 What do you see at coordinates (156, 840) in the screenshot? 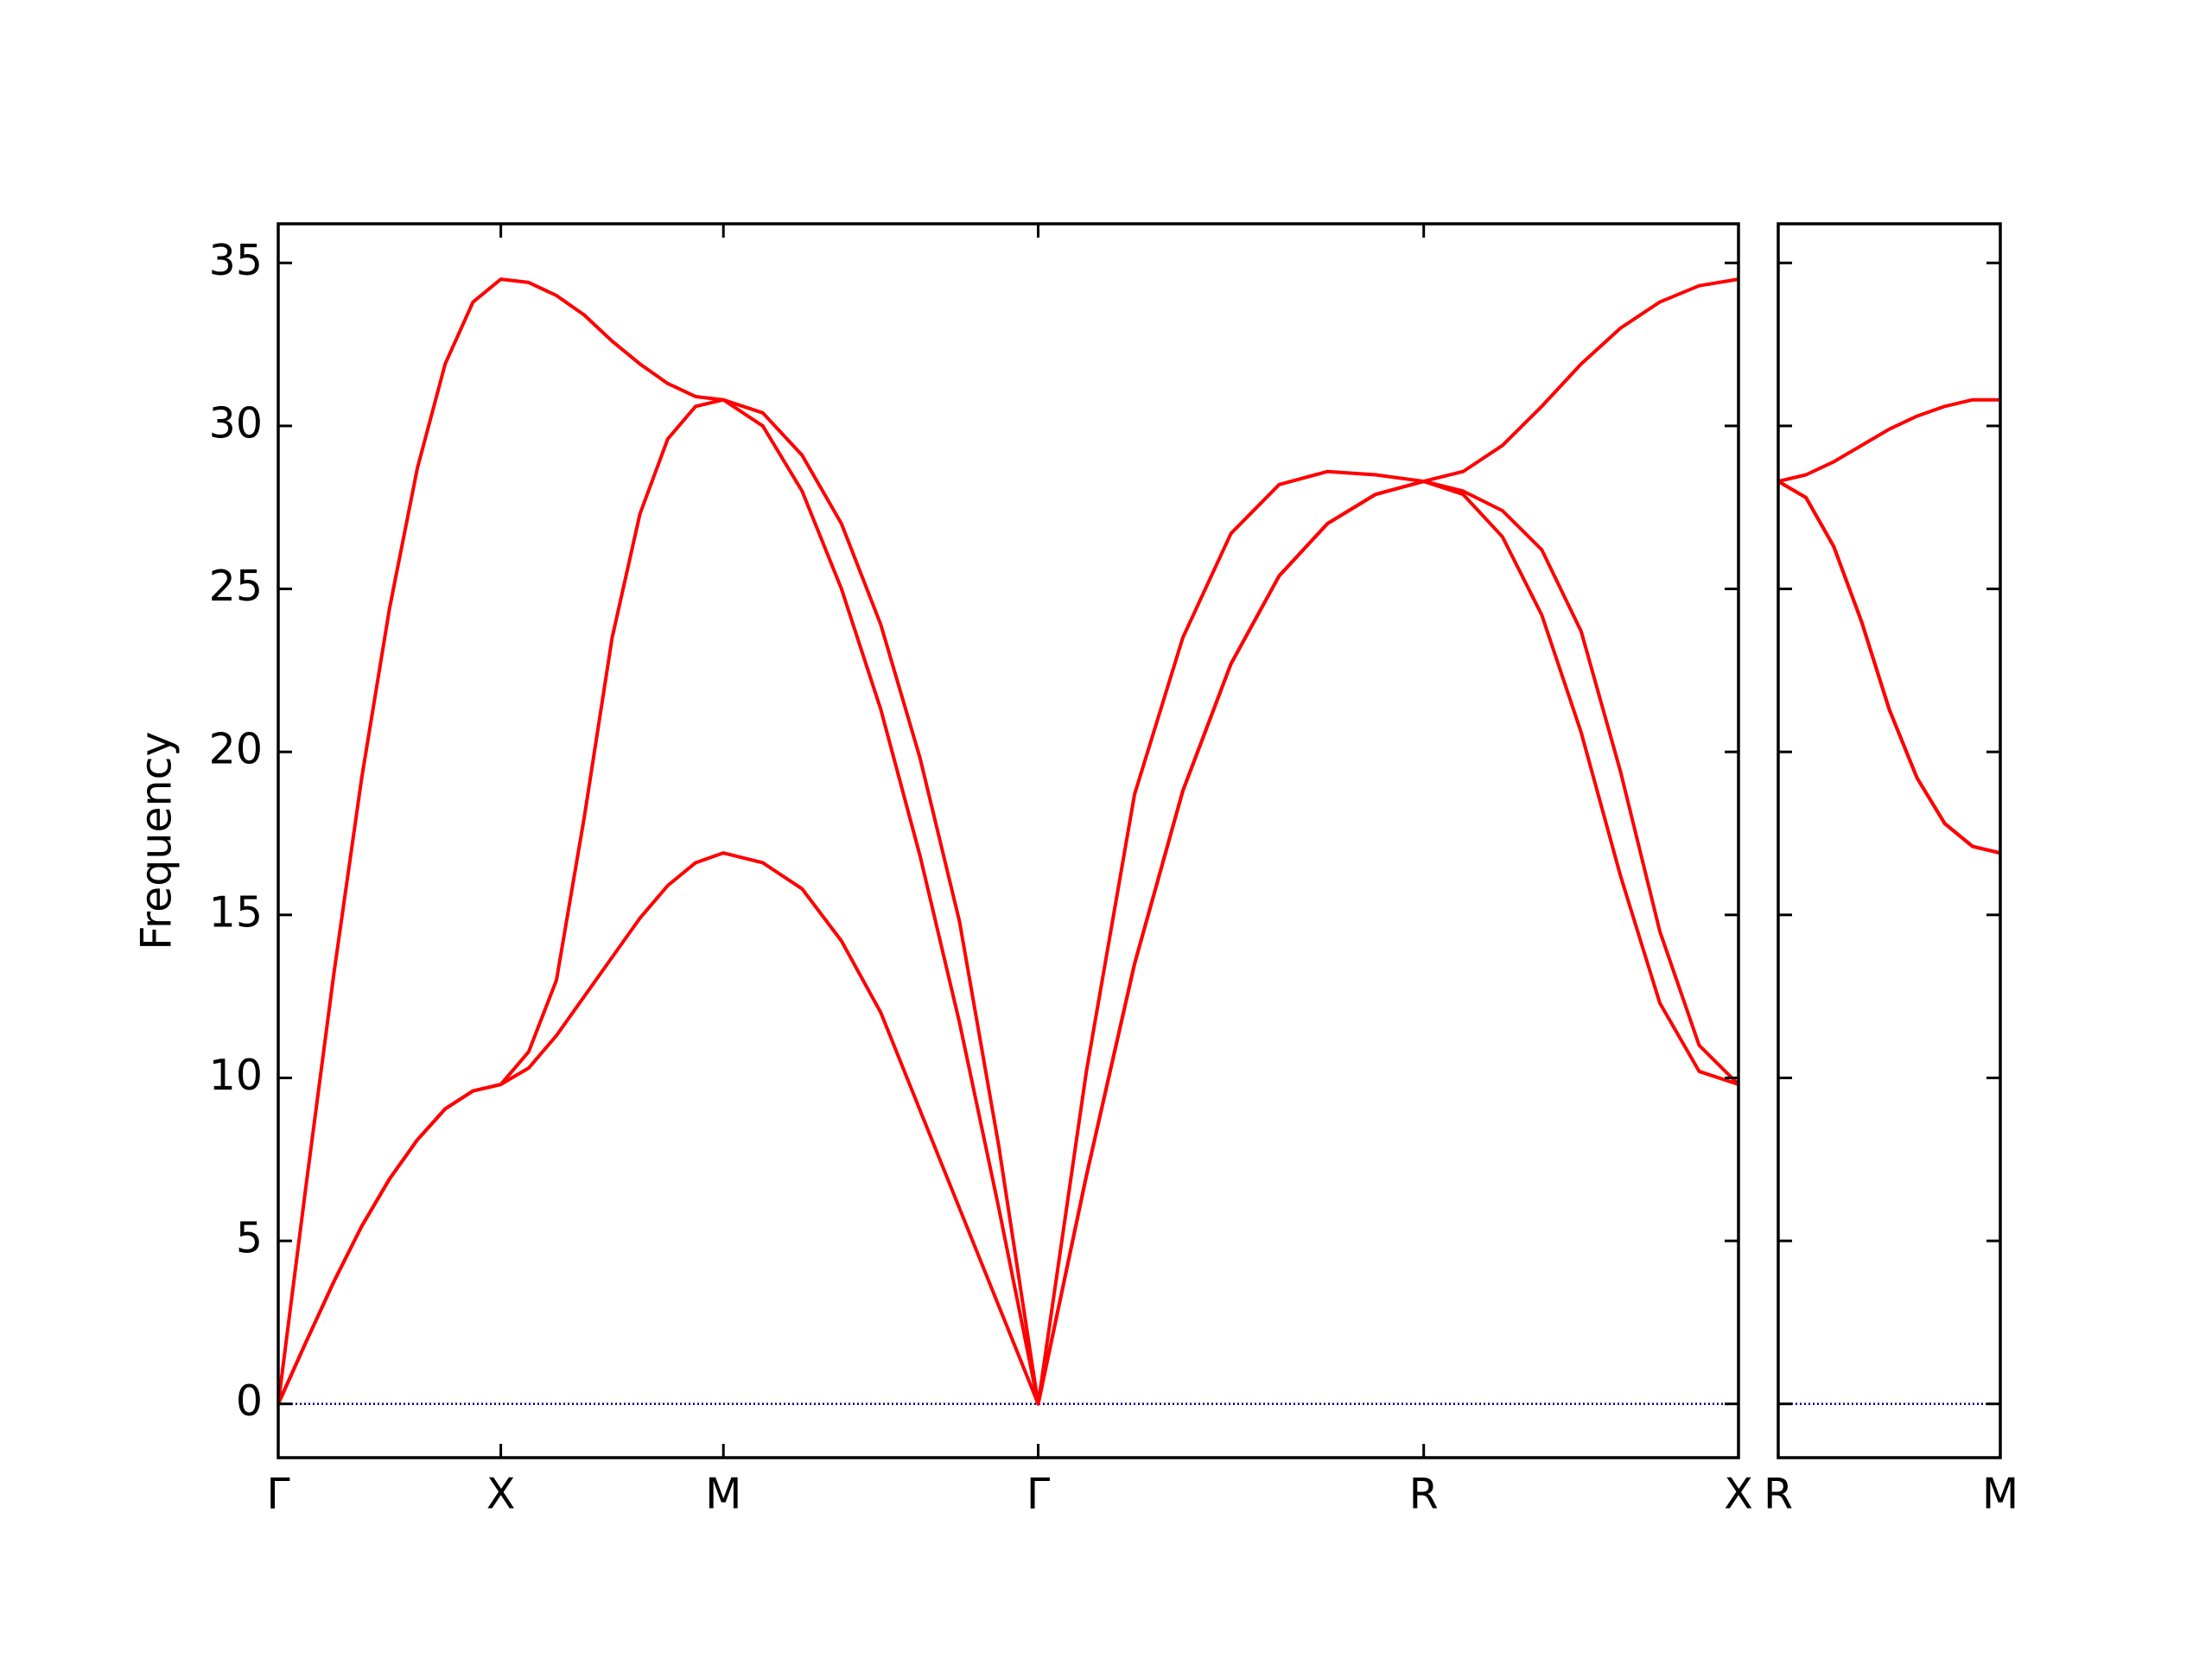
I see `y-axis-label: Frequency` at bounding box center [156, 840].